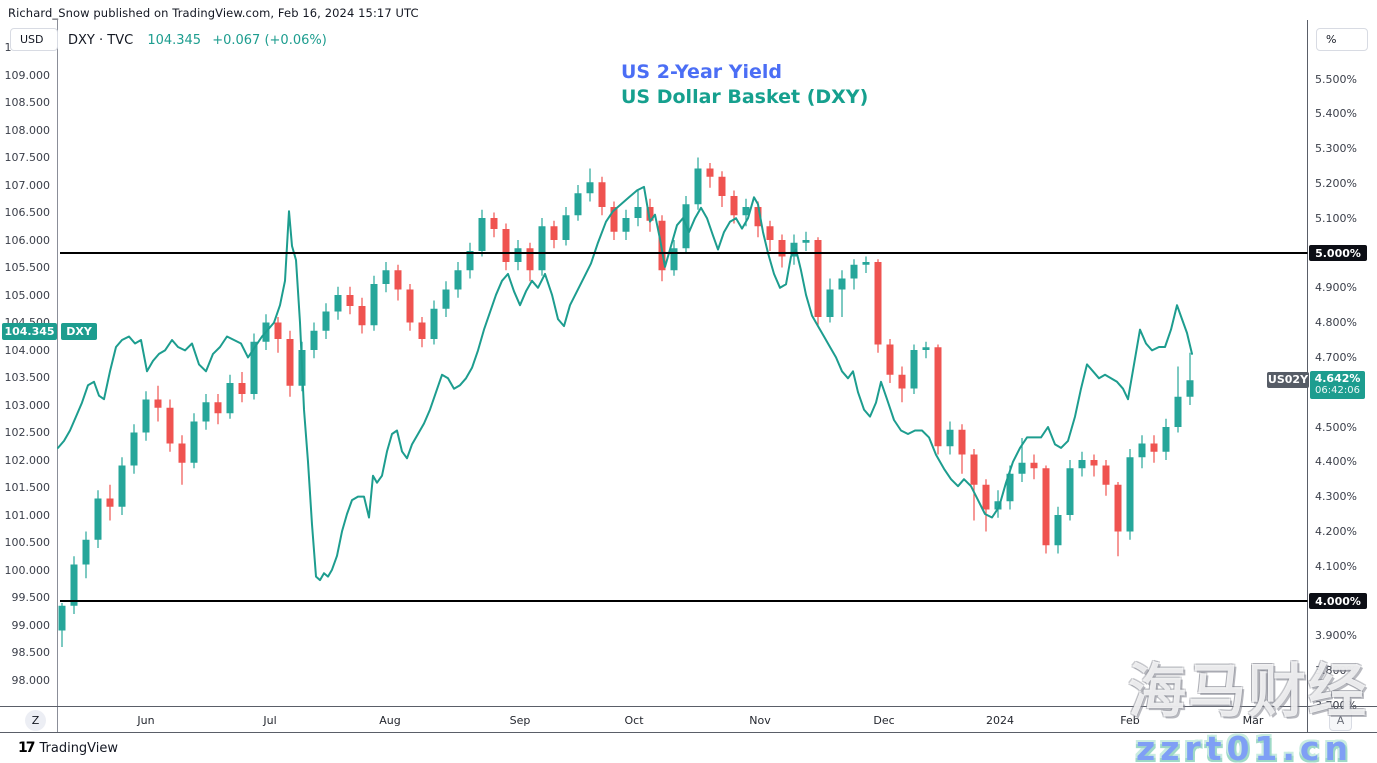 The image size is (1377, 763). What do you see at coordinates (27, 570) in the screenshot?
I see `y-axis-label-left: 100.000` at bounding box center [27, 570].